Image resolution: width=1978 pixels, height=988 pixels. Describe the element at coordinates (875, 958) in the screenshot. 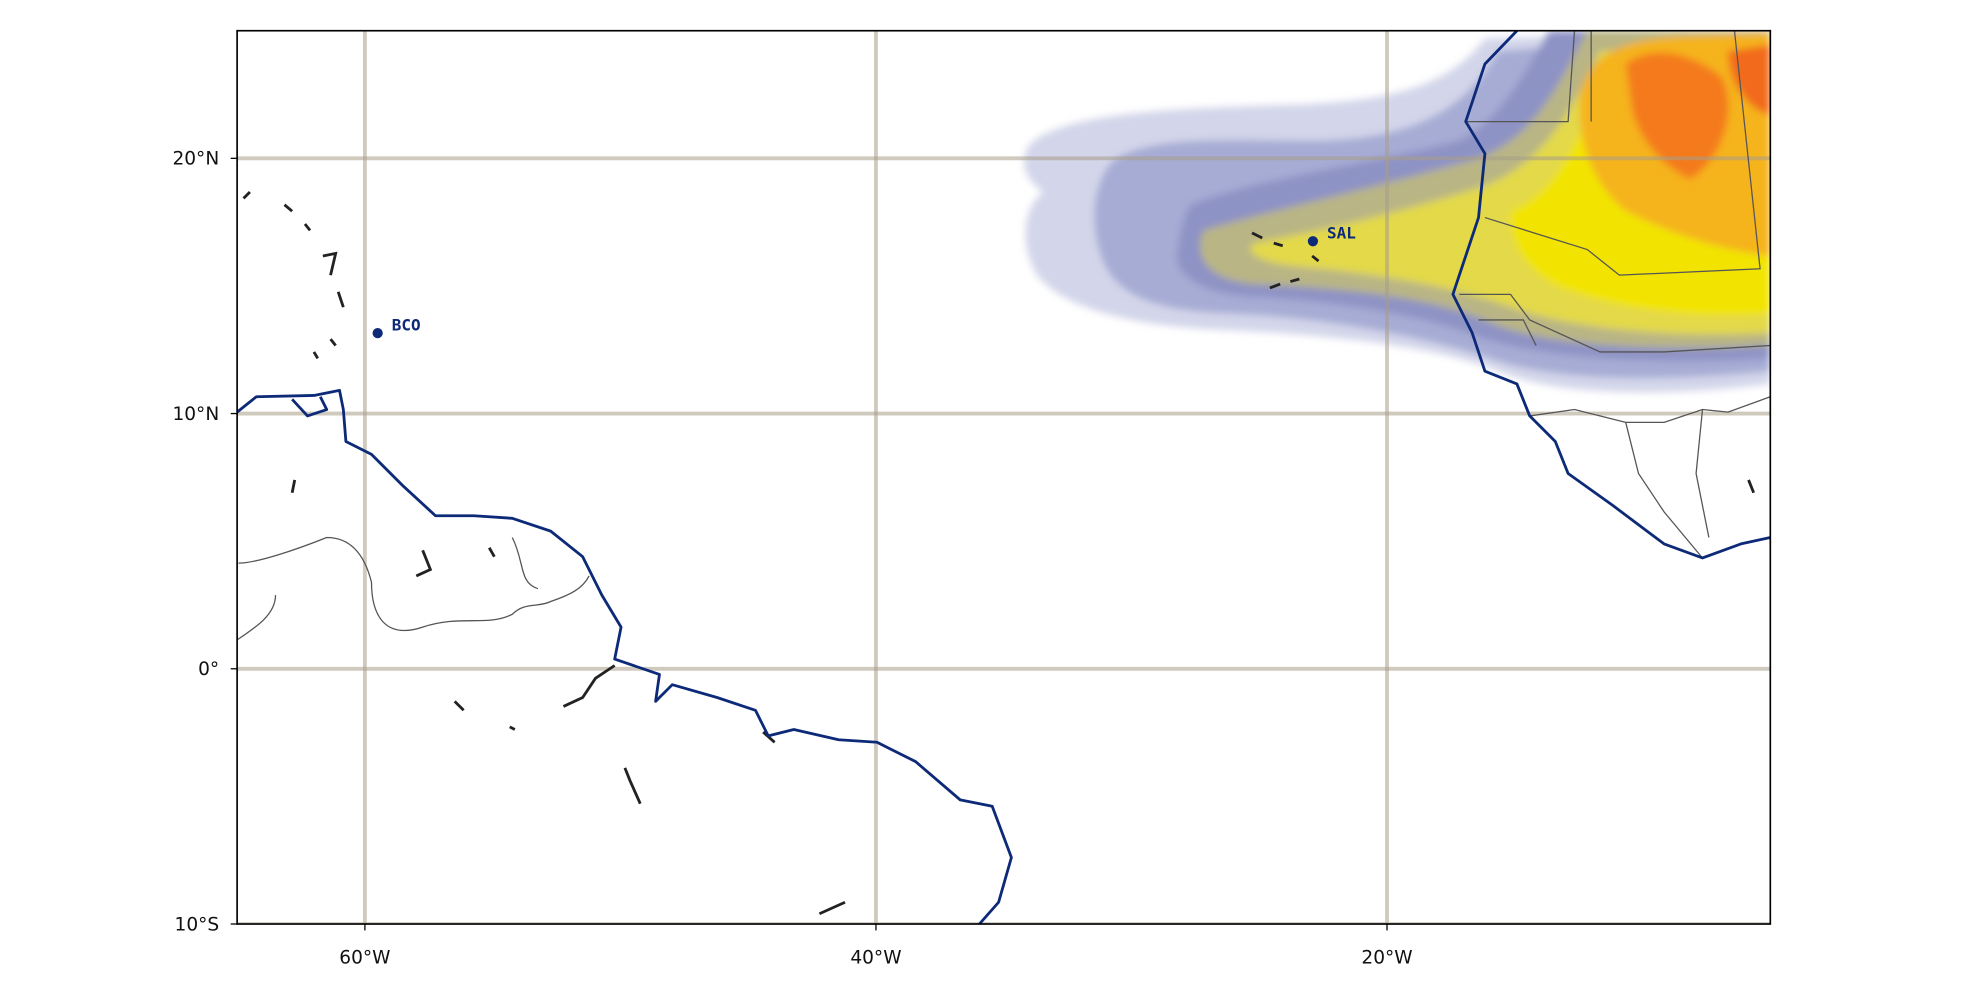

I see `x-tick-label: 40°W` at that location.